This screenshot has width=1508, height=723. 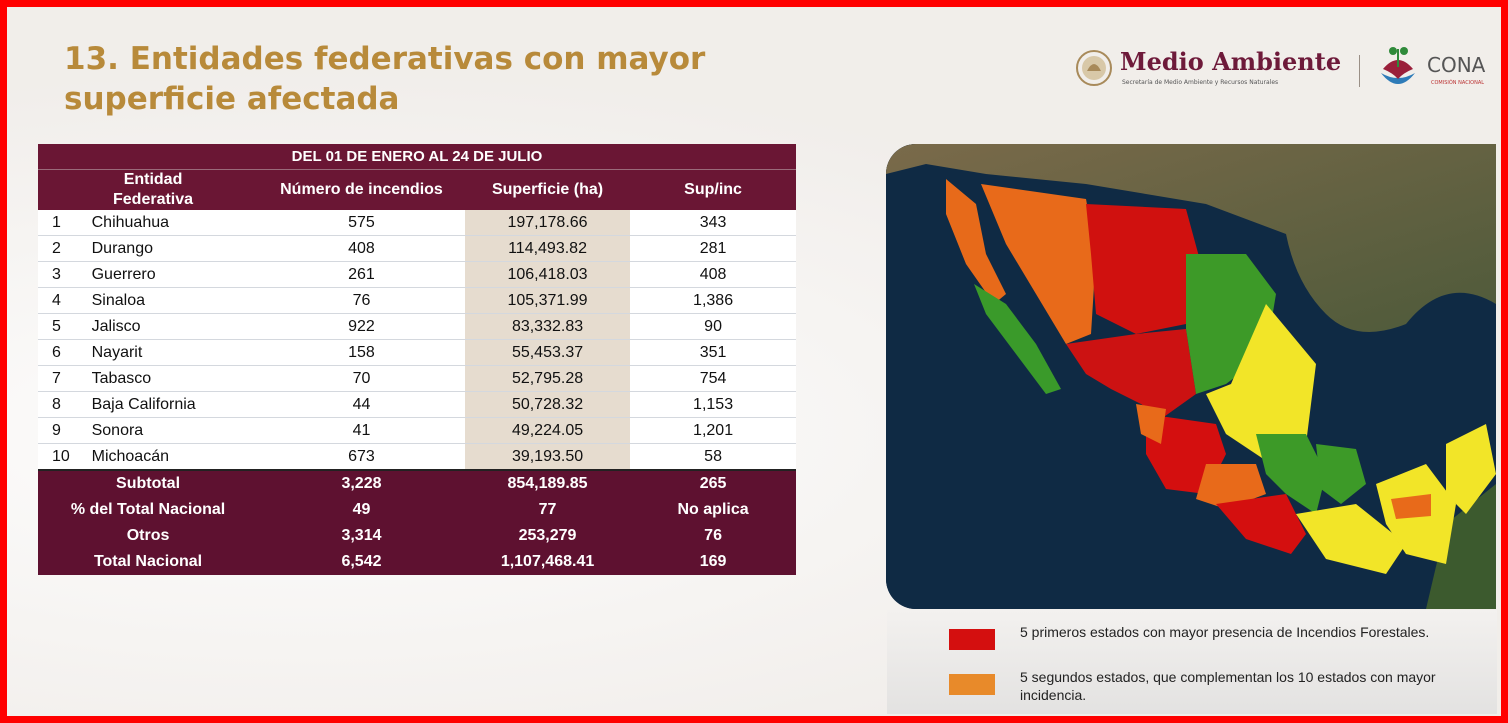 I want to click on entidad-cell: Nayarit, so click(x=175, y=352).